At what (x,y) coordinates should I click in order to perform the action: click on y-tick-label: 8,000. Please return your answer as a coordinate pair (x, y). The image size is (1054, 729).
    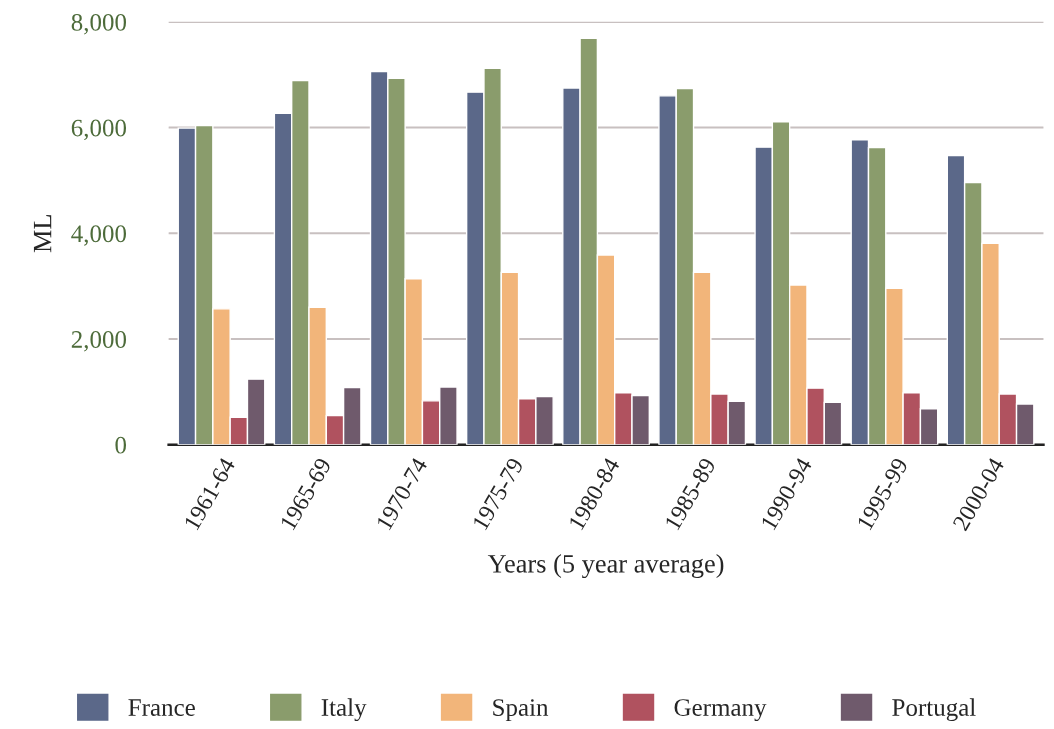
    Looking at the image, I should click on (99, 24).